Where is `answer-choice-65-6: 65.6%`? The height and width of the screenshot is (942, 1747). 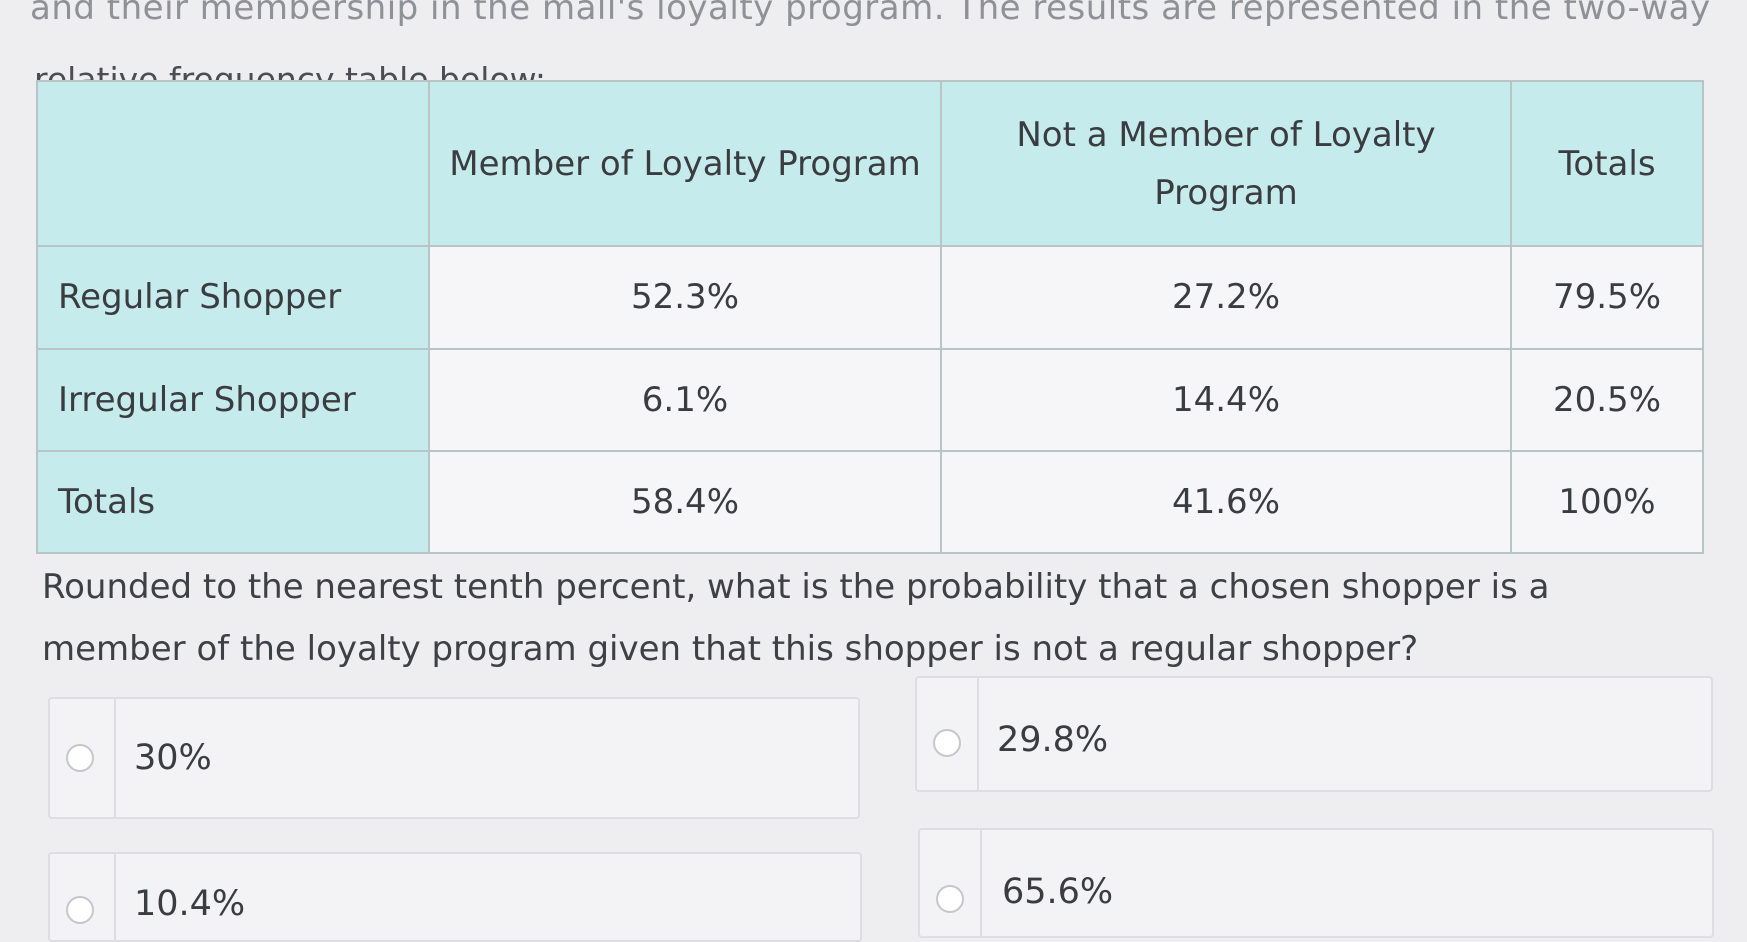
answer-choice-65-6: 65.6% is located at coordinates (1316, 883).